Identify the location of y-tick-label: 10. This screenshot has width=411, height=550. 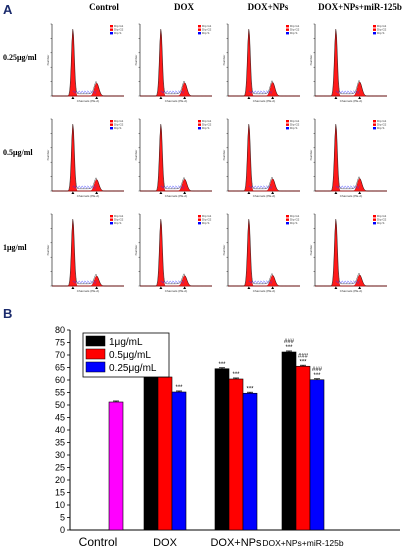
(60, 505).